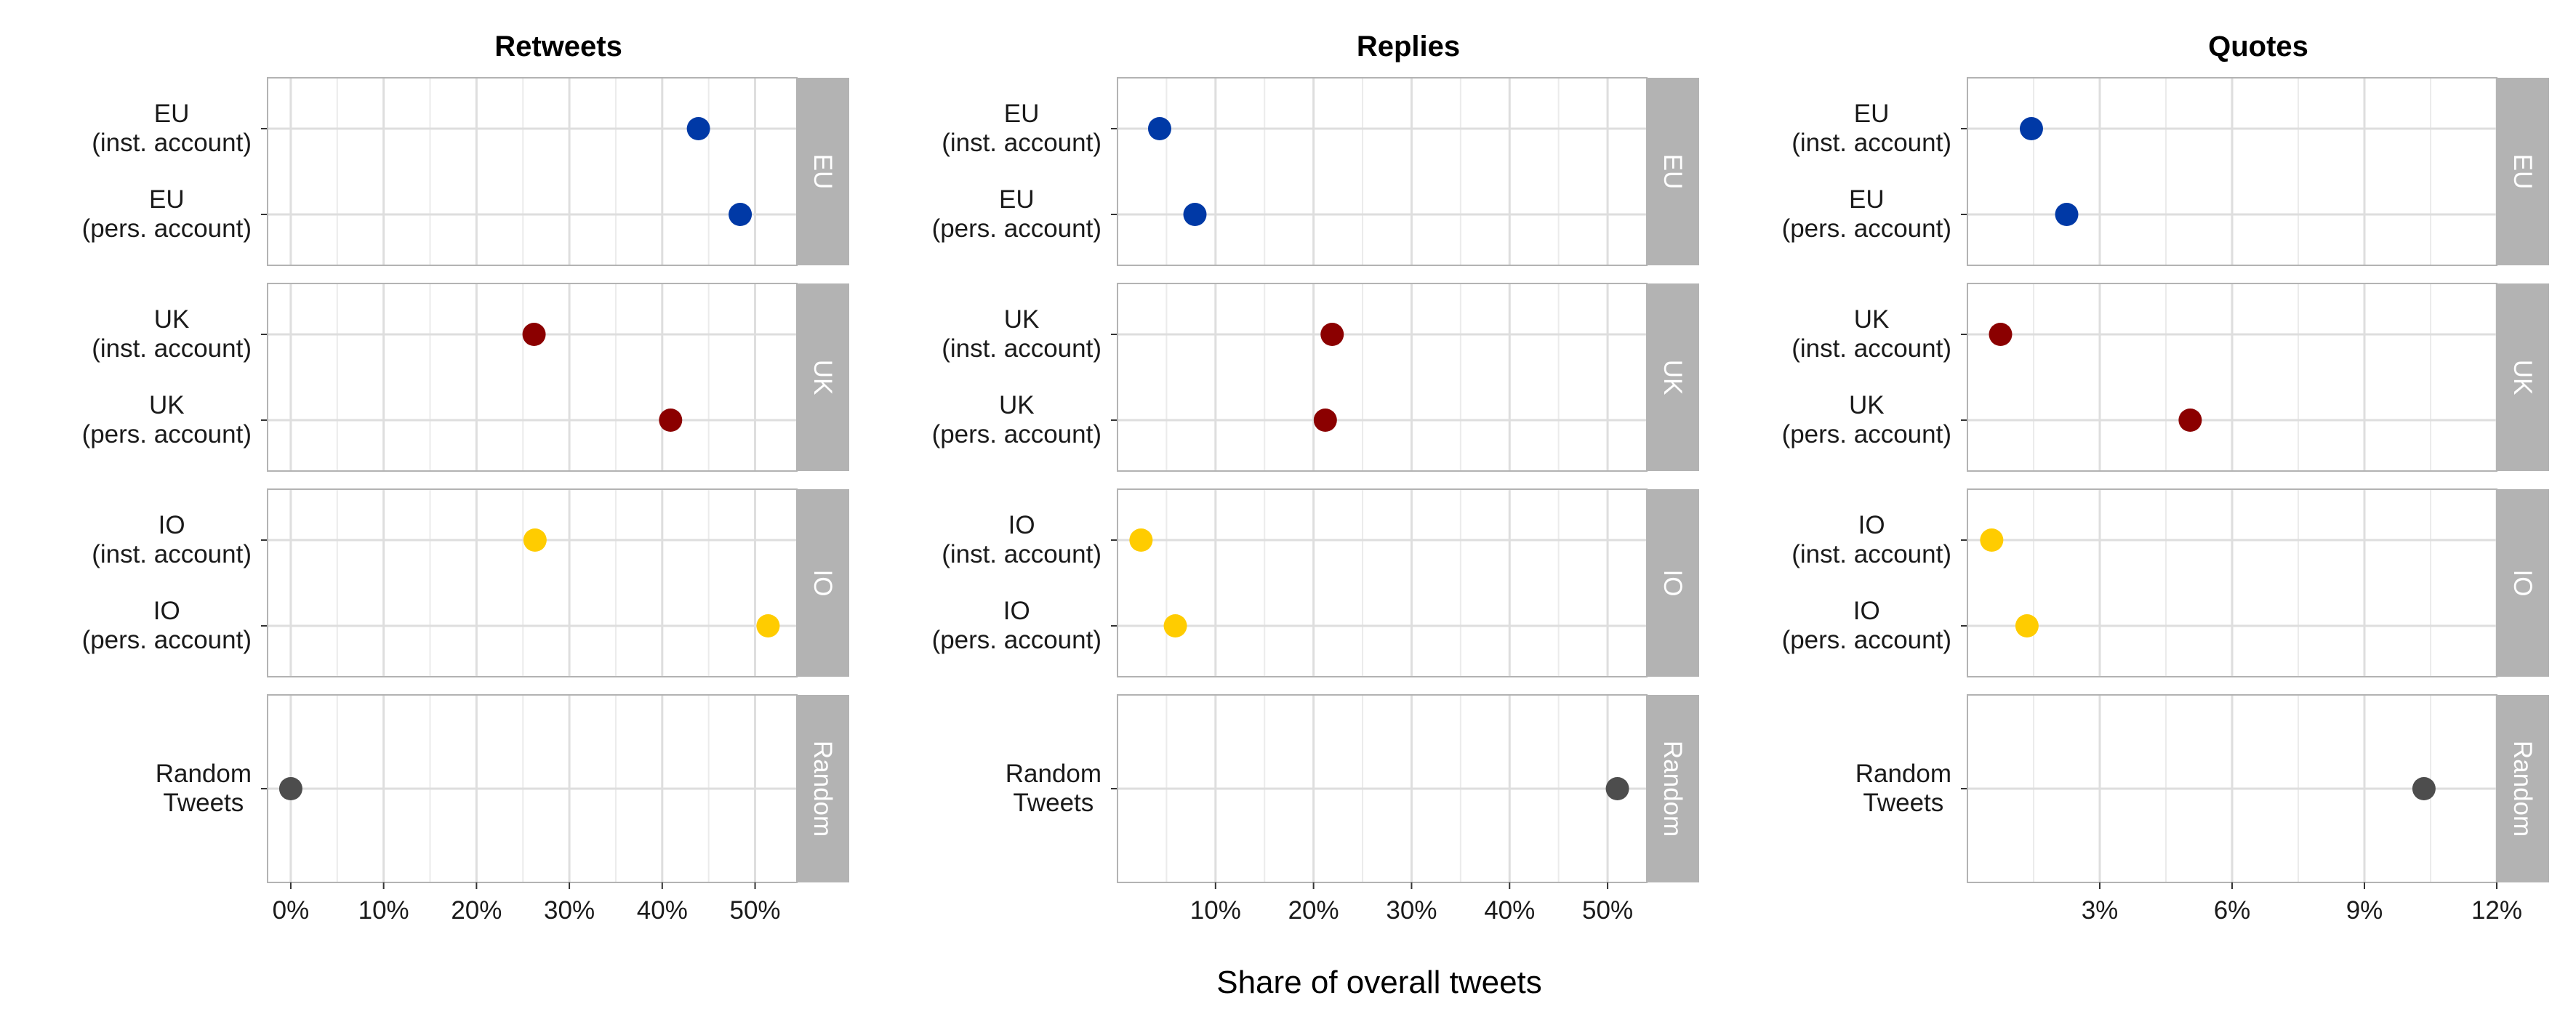 The width and height of the screenshot is (2576, 1030). I want to click on panel-title-replies: Replies, so click(1409, 47).